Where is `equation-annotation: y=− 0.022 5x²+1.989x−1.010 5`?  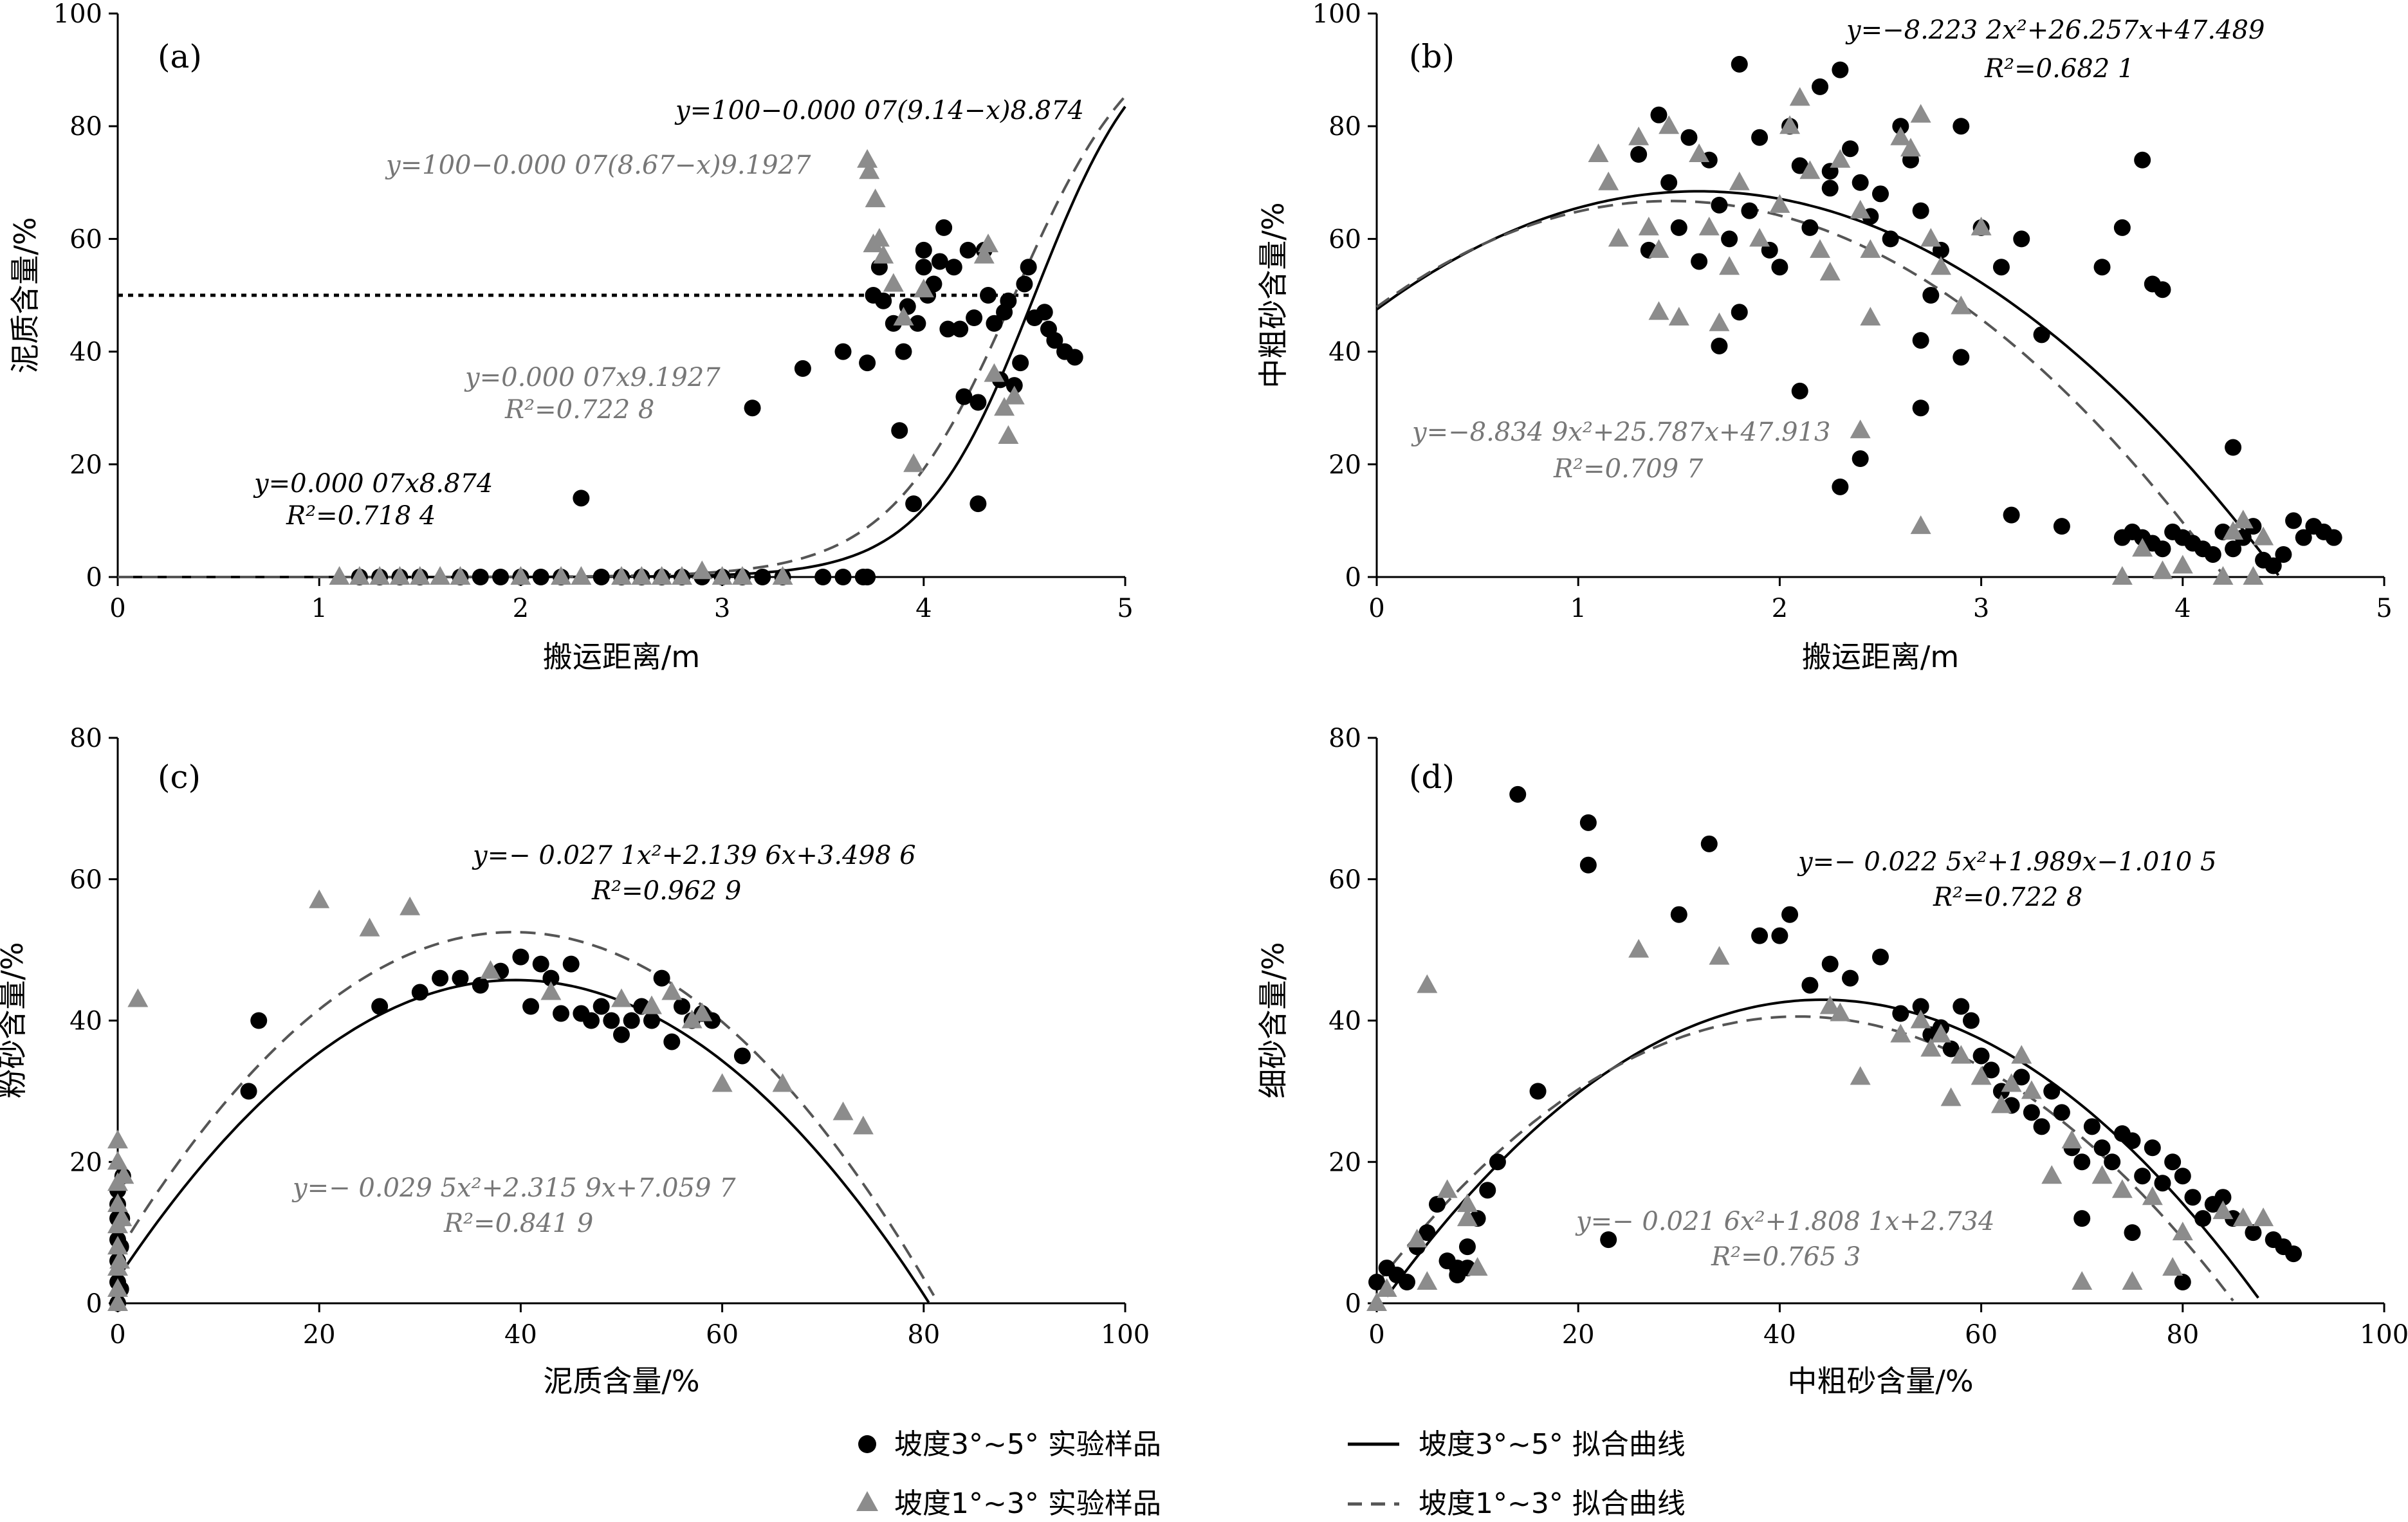 equation-annotation: y=− 0.022 5x²+1.989x−1.010 5 is located at coordinates (2007, 862).